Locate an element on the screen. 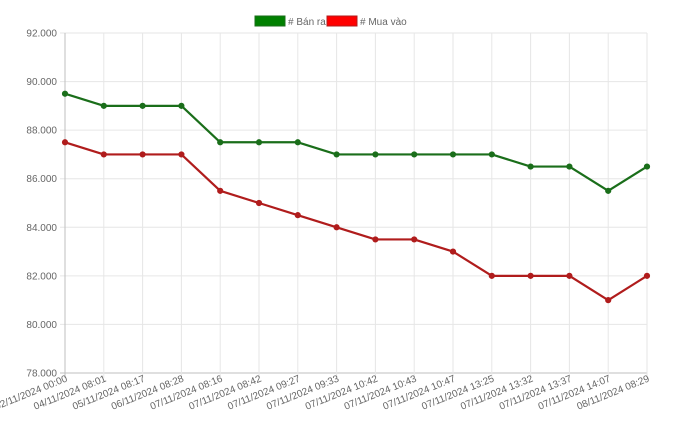 Image resolution: width=680 pixels, height=429 pixels. y-tick-label: 84.000 is located at coordinates (41, 228).